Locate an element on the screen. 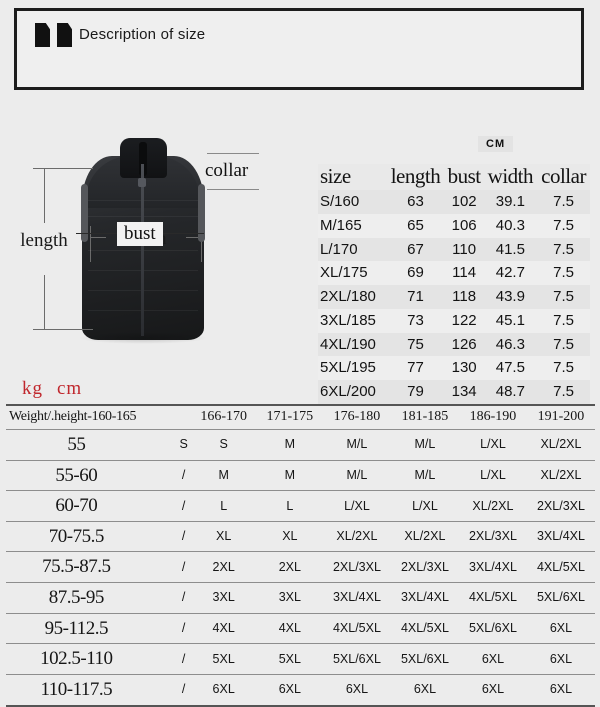  size-cell-width: 41.5 is located at coordinates (510, 249).